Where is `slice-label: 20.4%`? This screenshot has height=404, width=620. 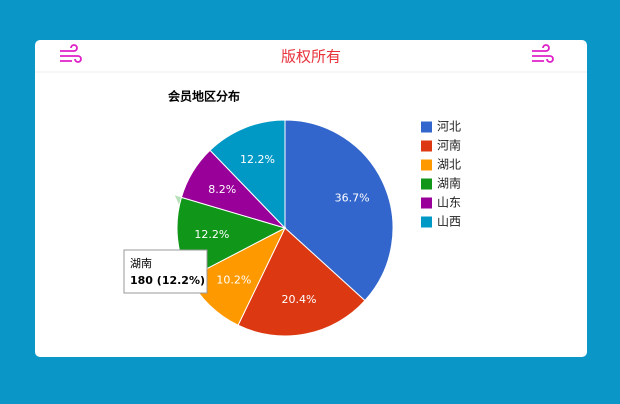 slice-label: 20.4% is located at coordinates (299, 299).